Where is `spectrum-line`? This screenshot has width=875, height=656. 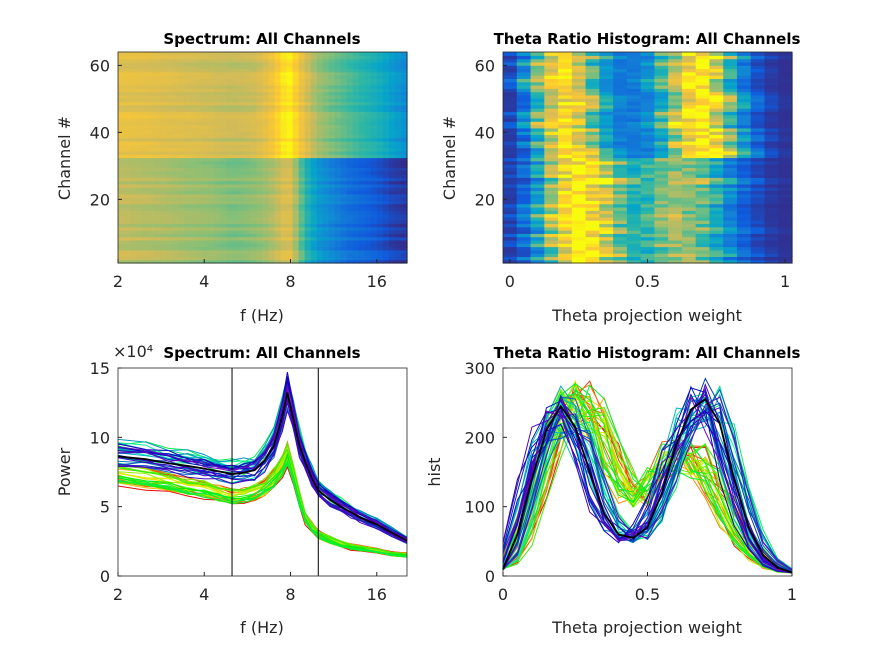 spectrum-line is located at coordinates (262, 455).